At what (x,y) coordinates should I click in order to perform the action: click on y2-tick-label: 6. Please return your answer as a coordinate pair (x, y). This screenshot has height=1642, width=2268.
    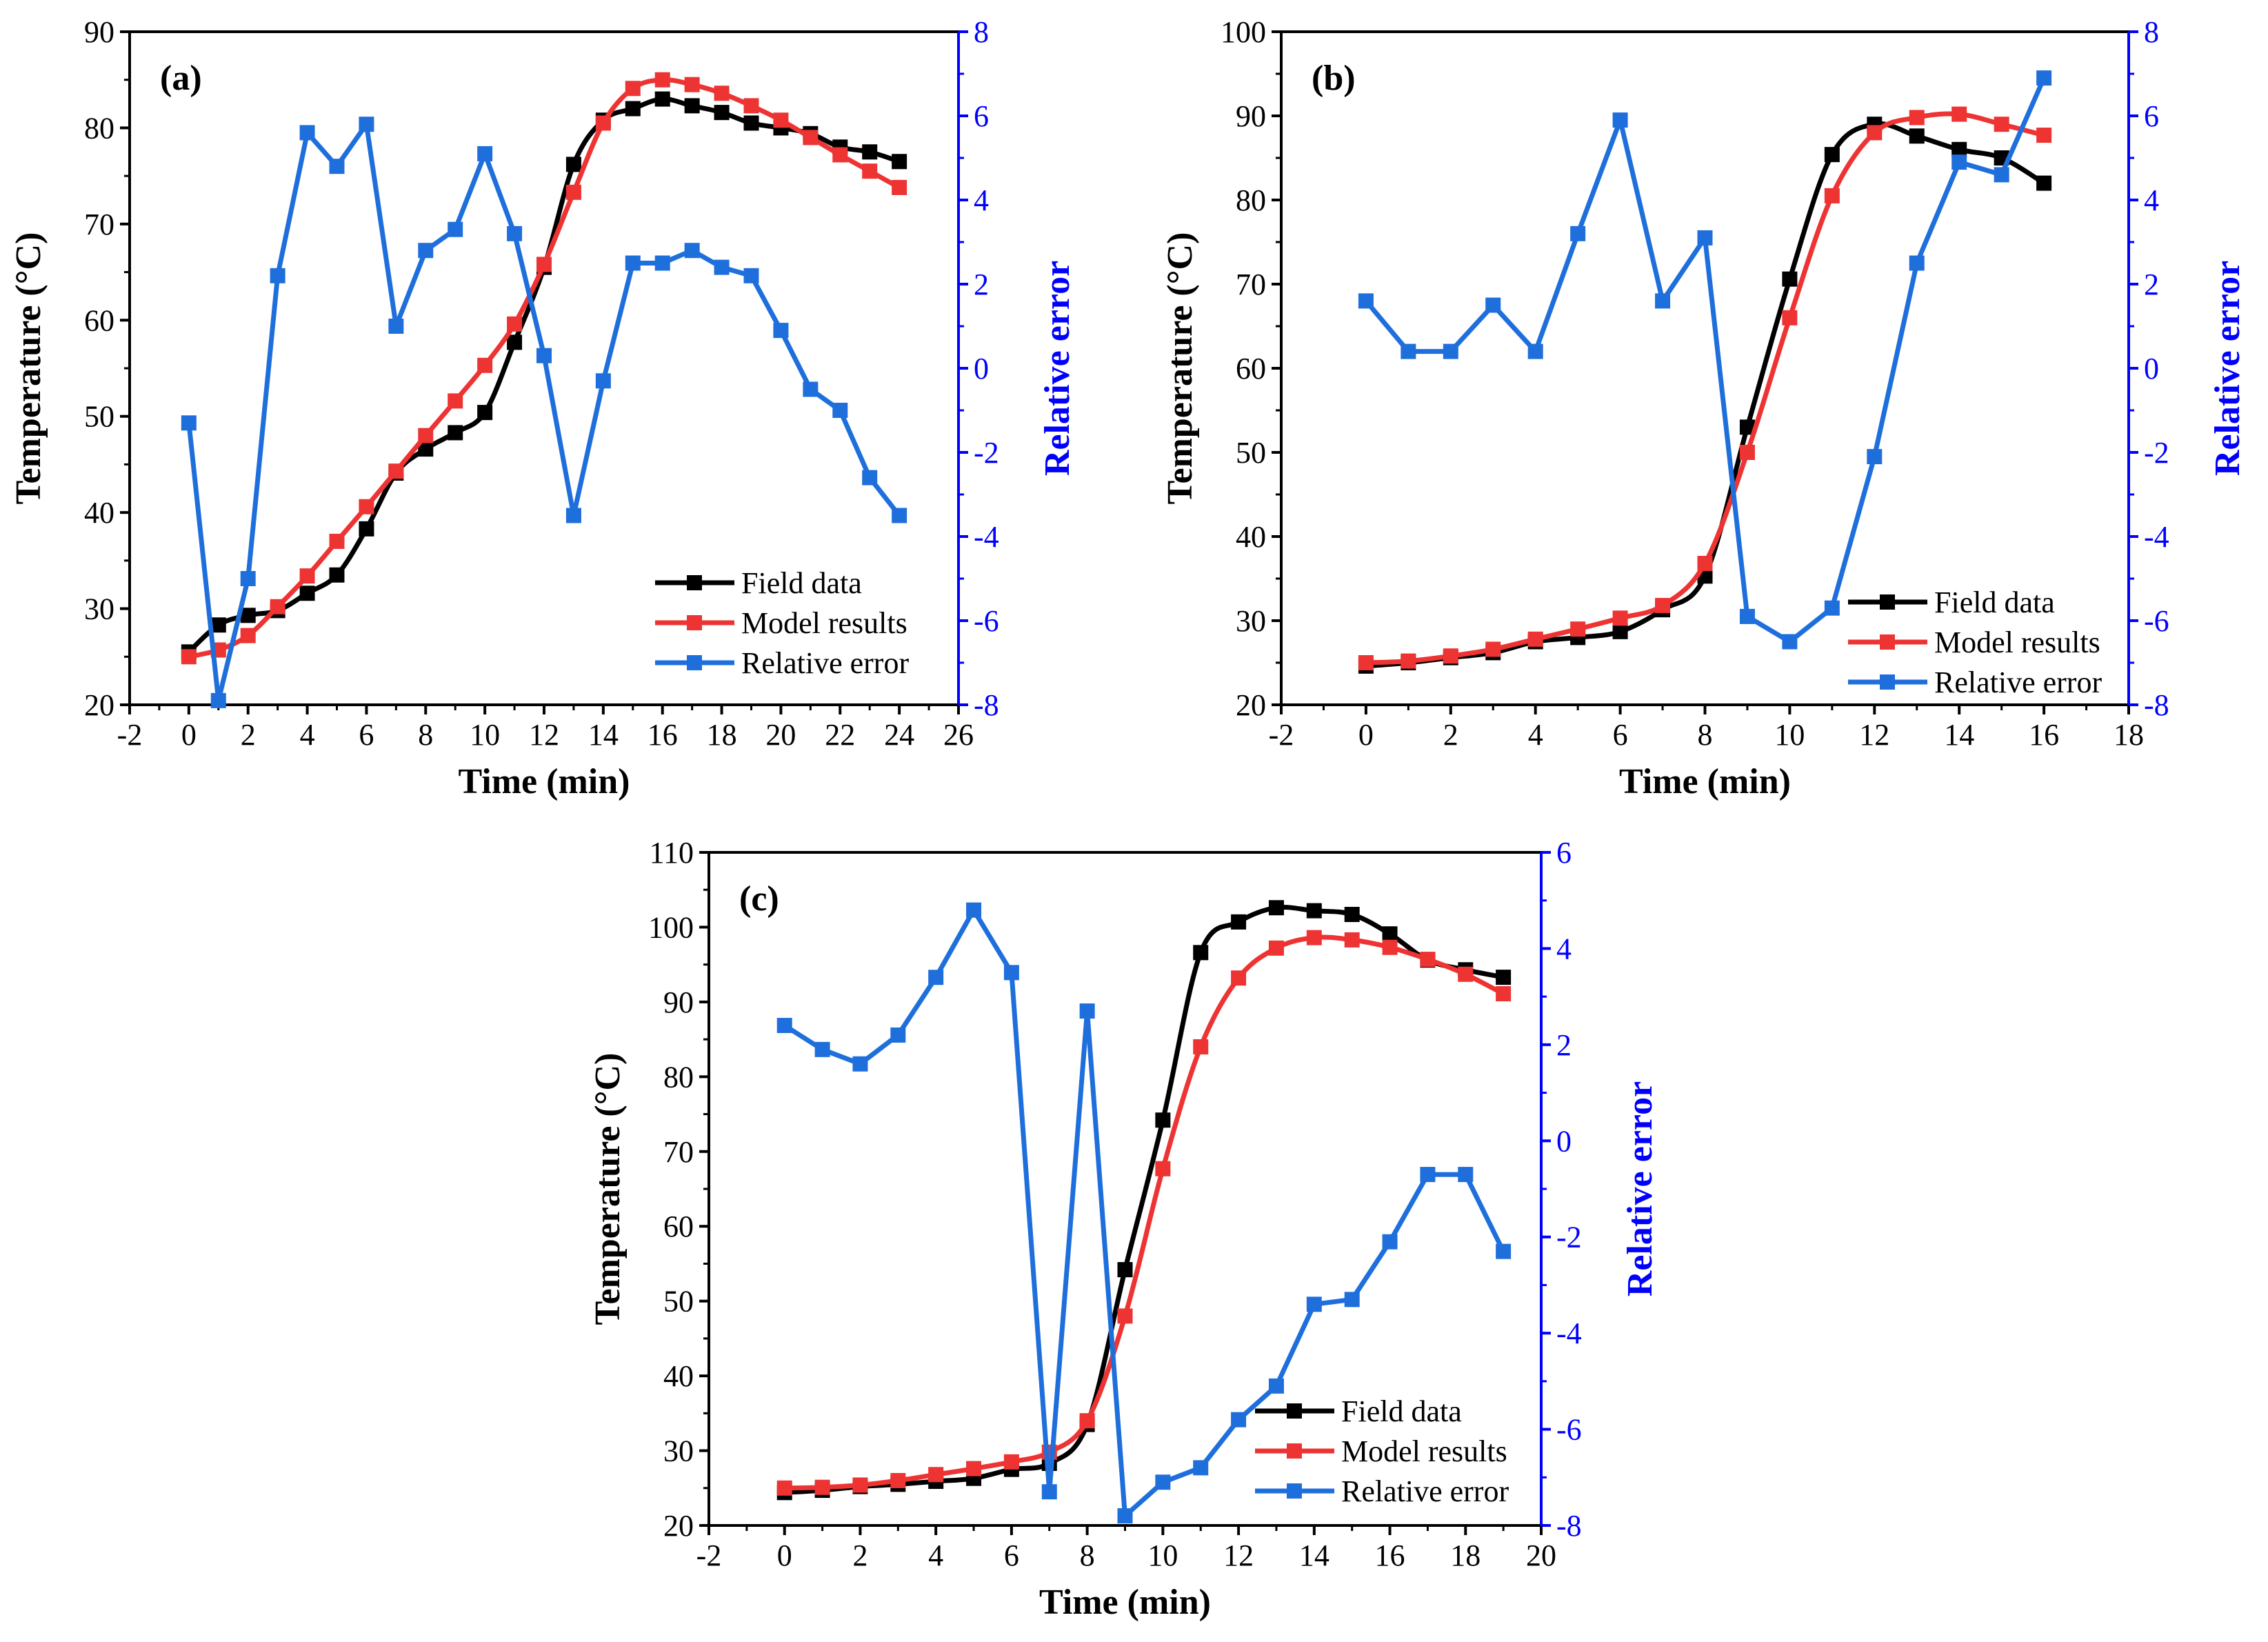
    Looking at the image, I should click on (2151, 116).